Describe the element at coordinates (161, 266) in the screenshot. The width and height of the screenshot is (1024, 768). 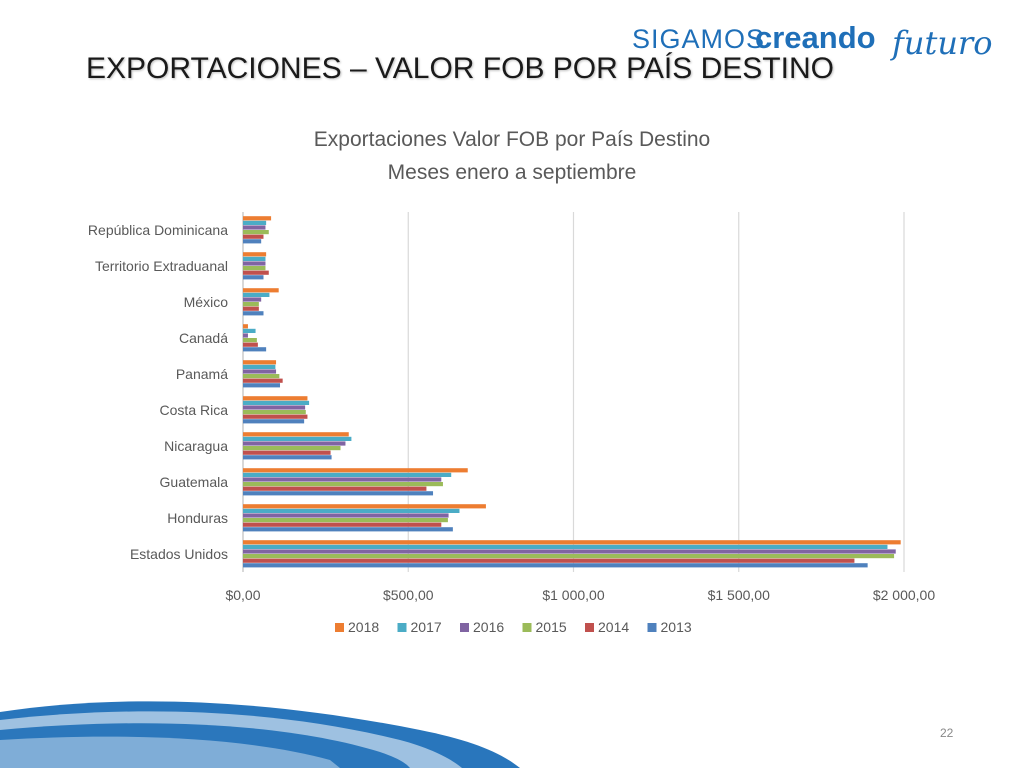
I see `category-label: Territorio Extraduanal` at that location.